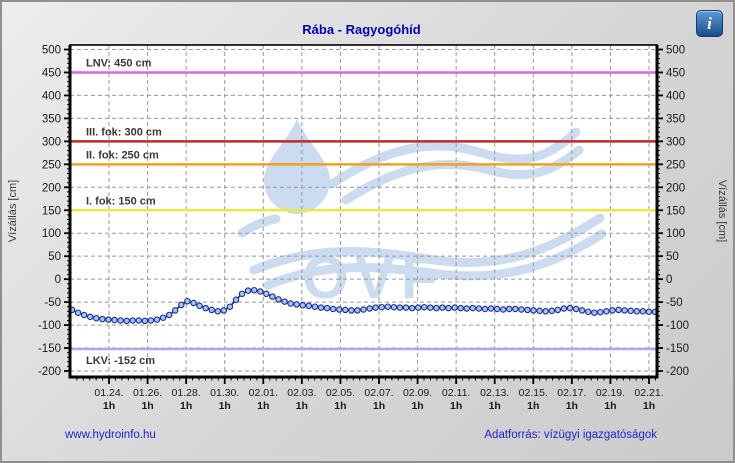 This screenshot has height=463, width=735. What do you see at coordinates (675, 73) in the screenshot?
I see `y-tick-label-right: 450` at bounding box center [675, 73].